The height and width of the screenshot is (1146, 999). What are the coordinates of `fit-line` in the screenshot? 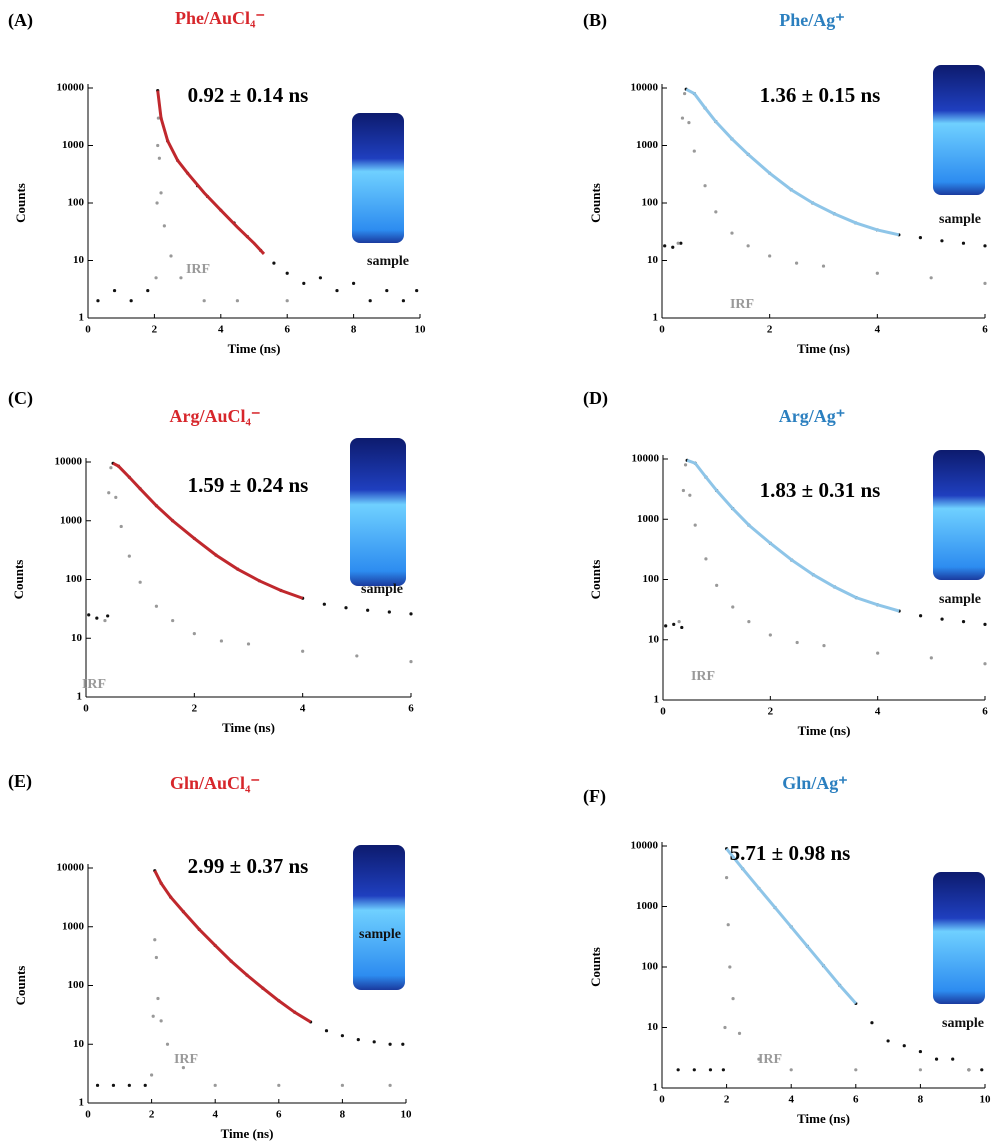 It's located at (792, 162).